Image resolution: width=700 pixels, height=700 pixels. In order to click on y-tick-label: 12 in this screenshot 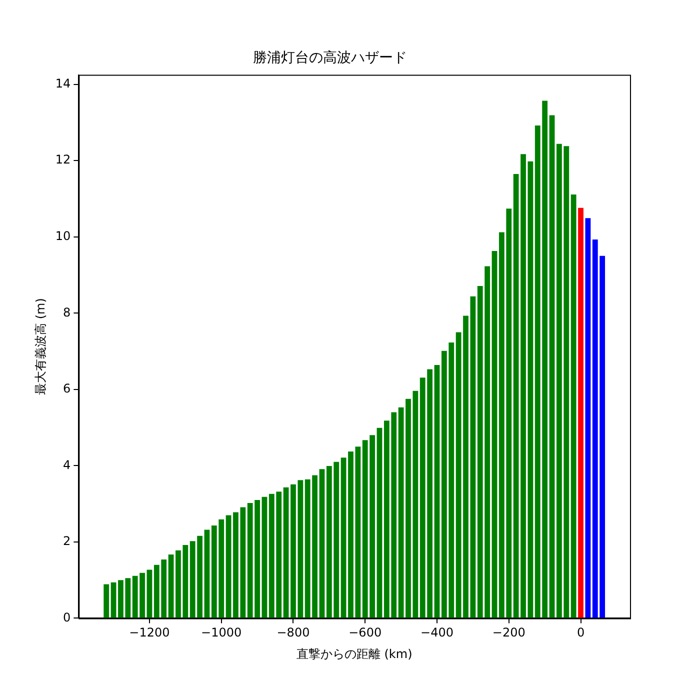, I will do `click(63, 159)`.